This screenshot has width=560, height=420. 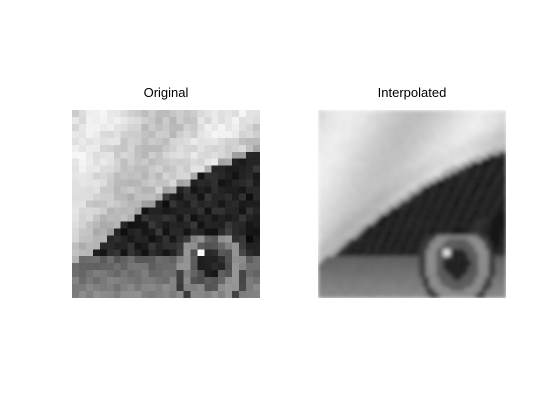 What do you see at coordinates (412, 92) in the screenshot?
I see `interpolated-title: Interpolated` at bounding box center [412, 92].